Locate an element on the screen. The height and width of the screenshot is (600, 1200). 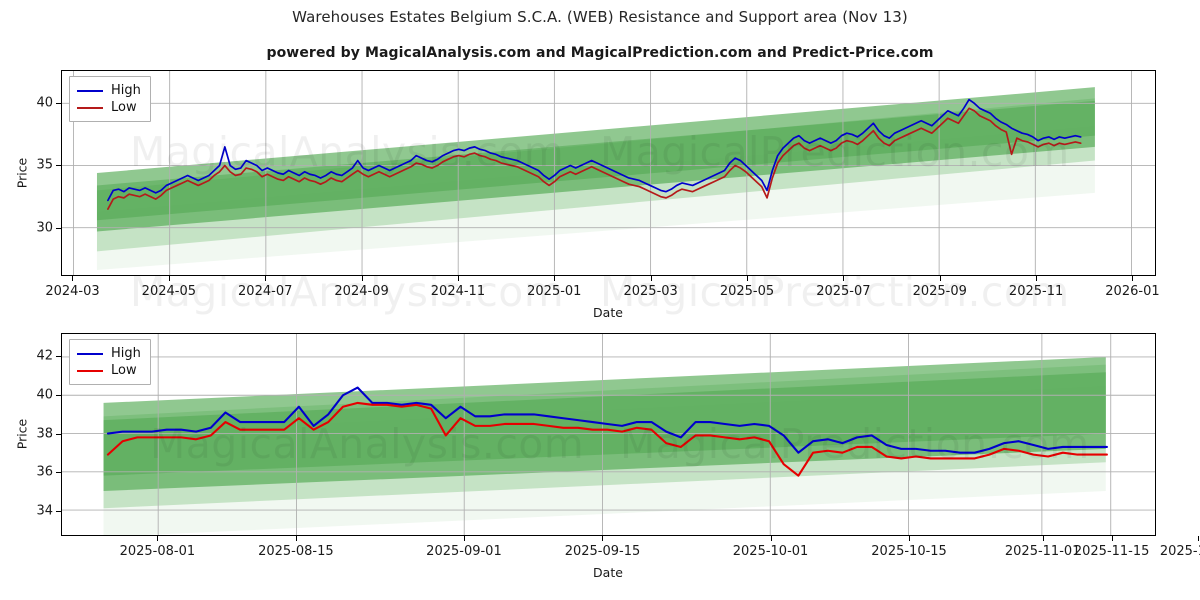
bottom-chart-y-axis-label: Price is located at coordinates (22, 434).